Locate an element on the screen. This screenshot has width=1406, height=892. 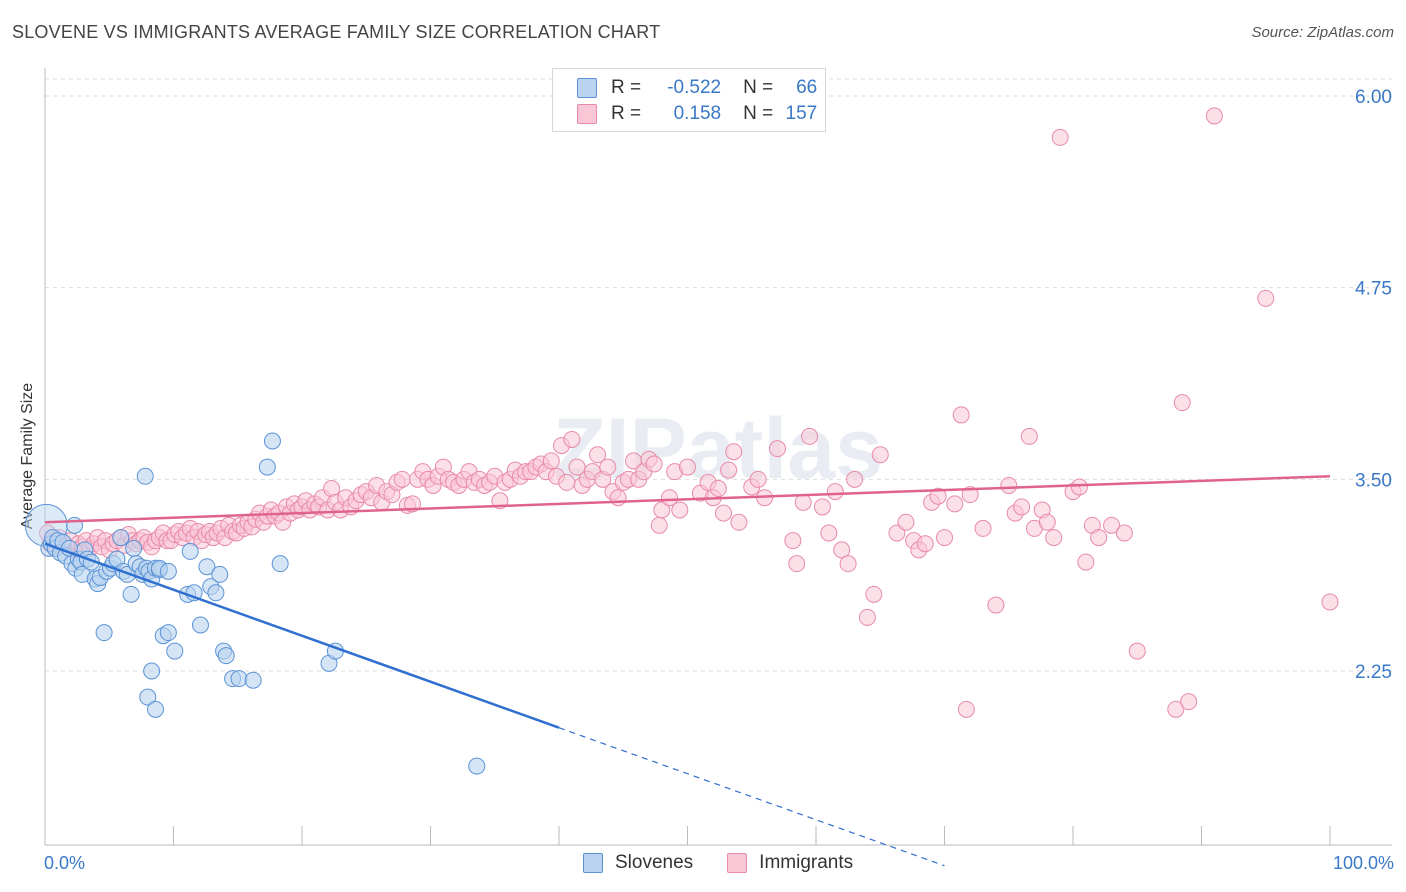
bottom-legend-immigrants: Immigrants is located at coordinates (790, 863).